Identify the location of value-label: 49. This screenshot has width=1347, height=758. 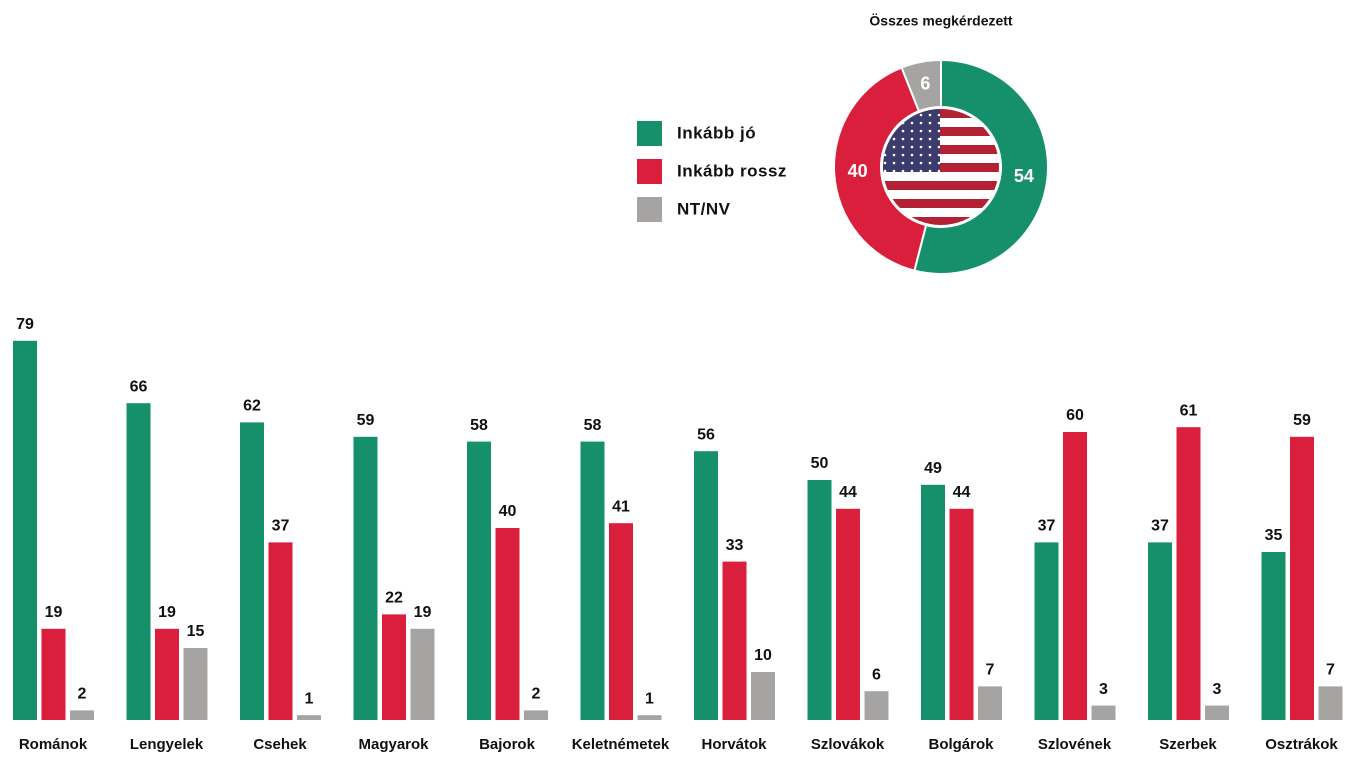
(933, 468).